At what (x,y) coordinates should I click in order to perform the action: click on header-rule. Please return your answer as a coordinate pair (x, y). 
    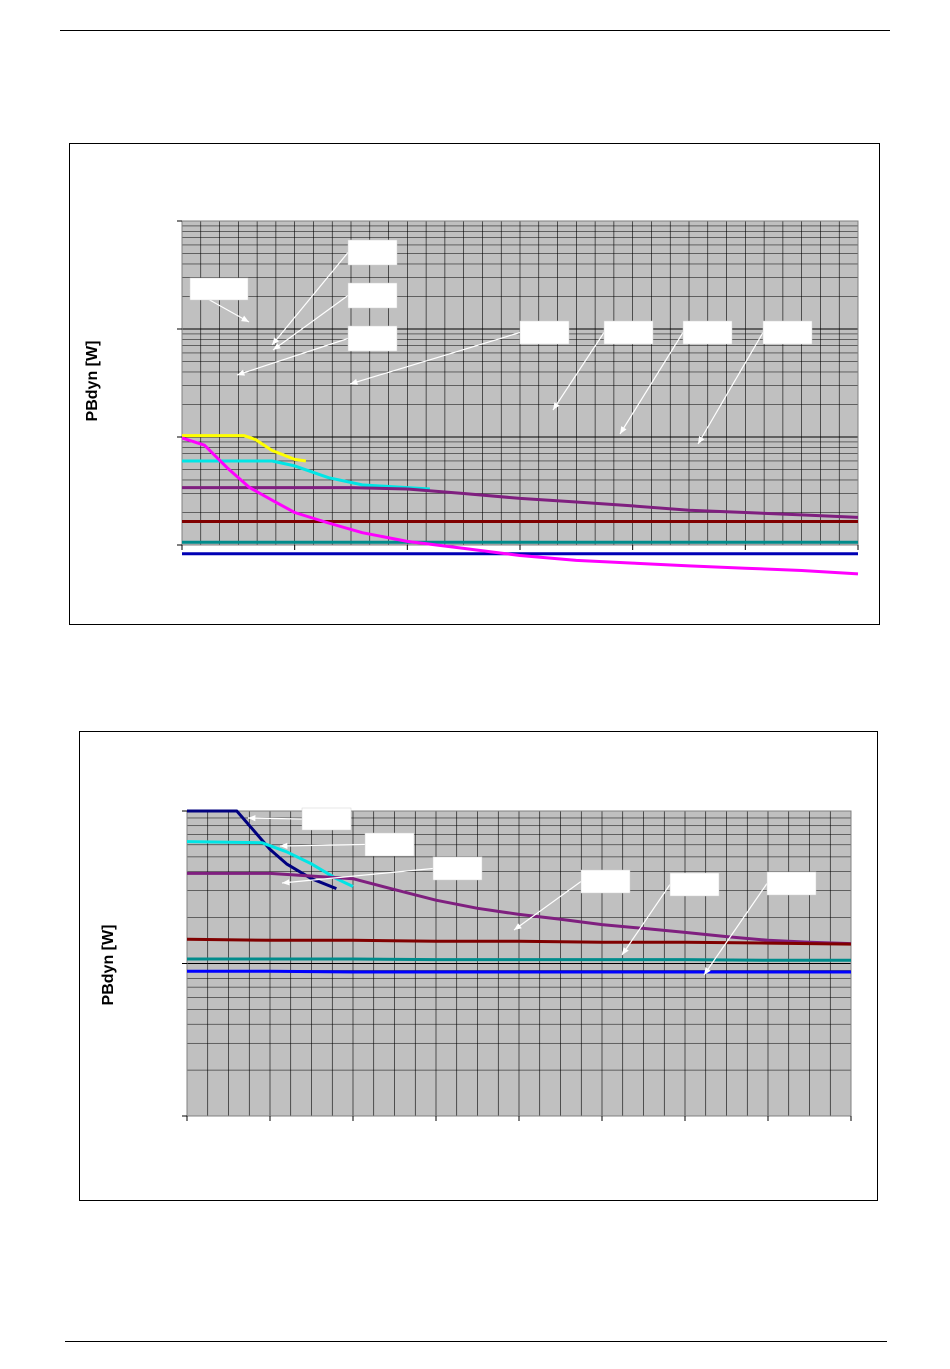
    Looking at the image, I should click on (475, 30).